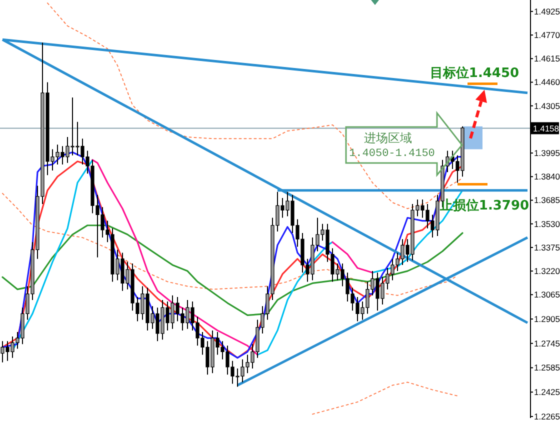 The width and height of the screenshot is (560, 425). Describe the element at coordinates (547, 271) in the screenshot. I see `y-tick-label: 1.3220` at that location.